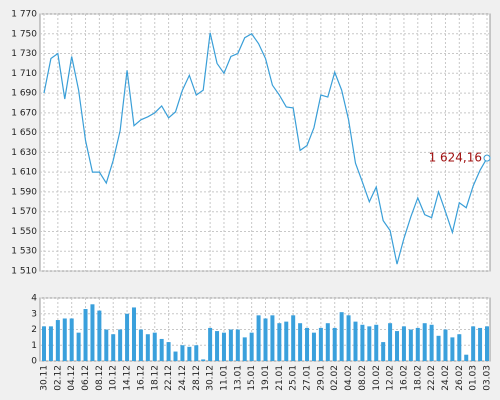  What do you see at coordinates (460, 378) in the screenshot?
I see `x-tick-label: 26.02` at bounding box center [460, 378].